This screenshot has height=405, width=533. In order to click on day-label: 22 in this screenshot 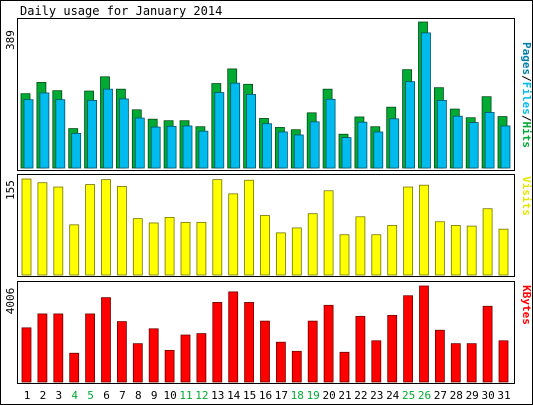, I will do `click(360, 395)`.